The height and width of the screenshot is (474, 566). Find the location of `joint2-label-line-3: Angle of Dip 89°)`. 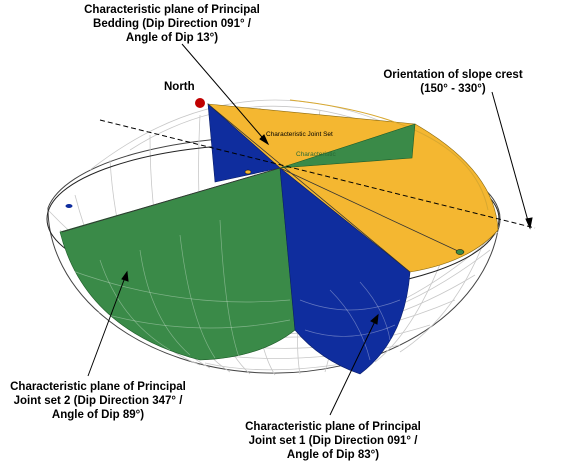

joint2-label-line-3: Angle of Dip 89°) is located at coordinates (98, 415).